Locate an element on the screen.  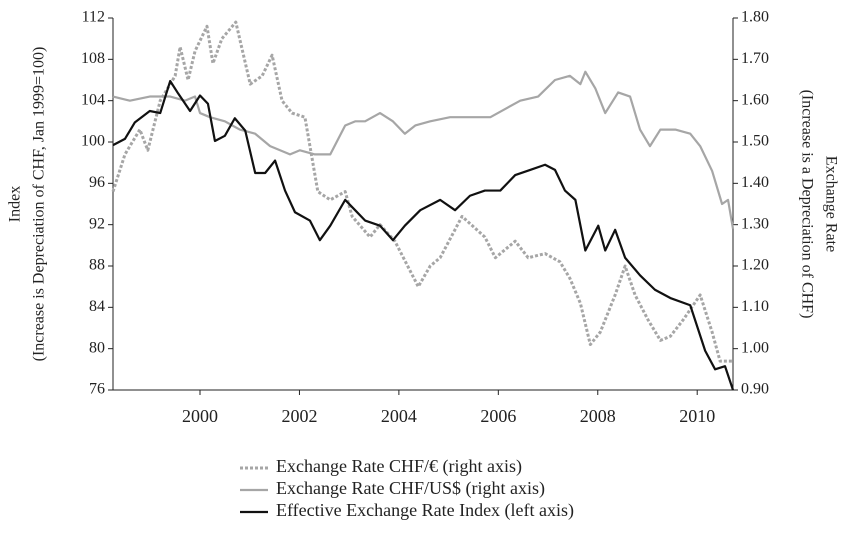
y2-tick-label: 1.80 is located at coordinates (755, 17).